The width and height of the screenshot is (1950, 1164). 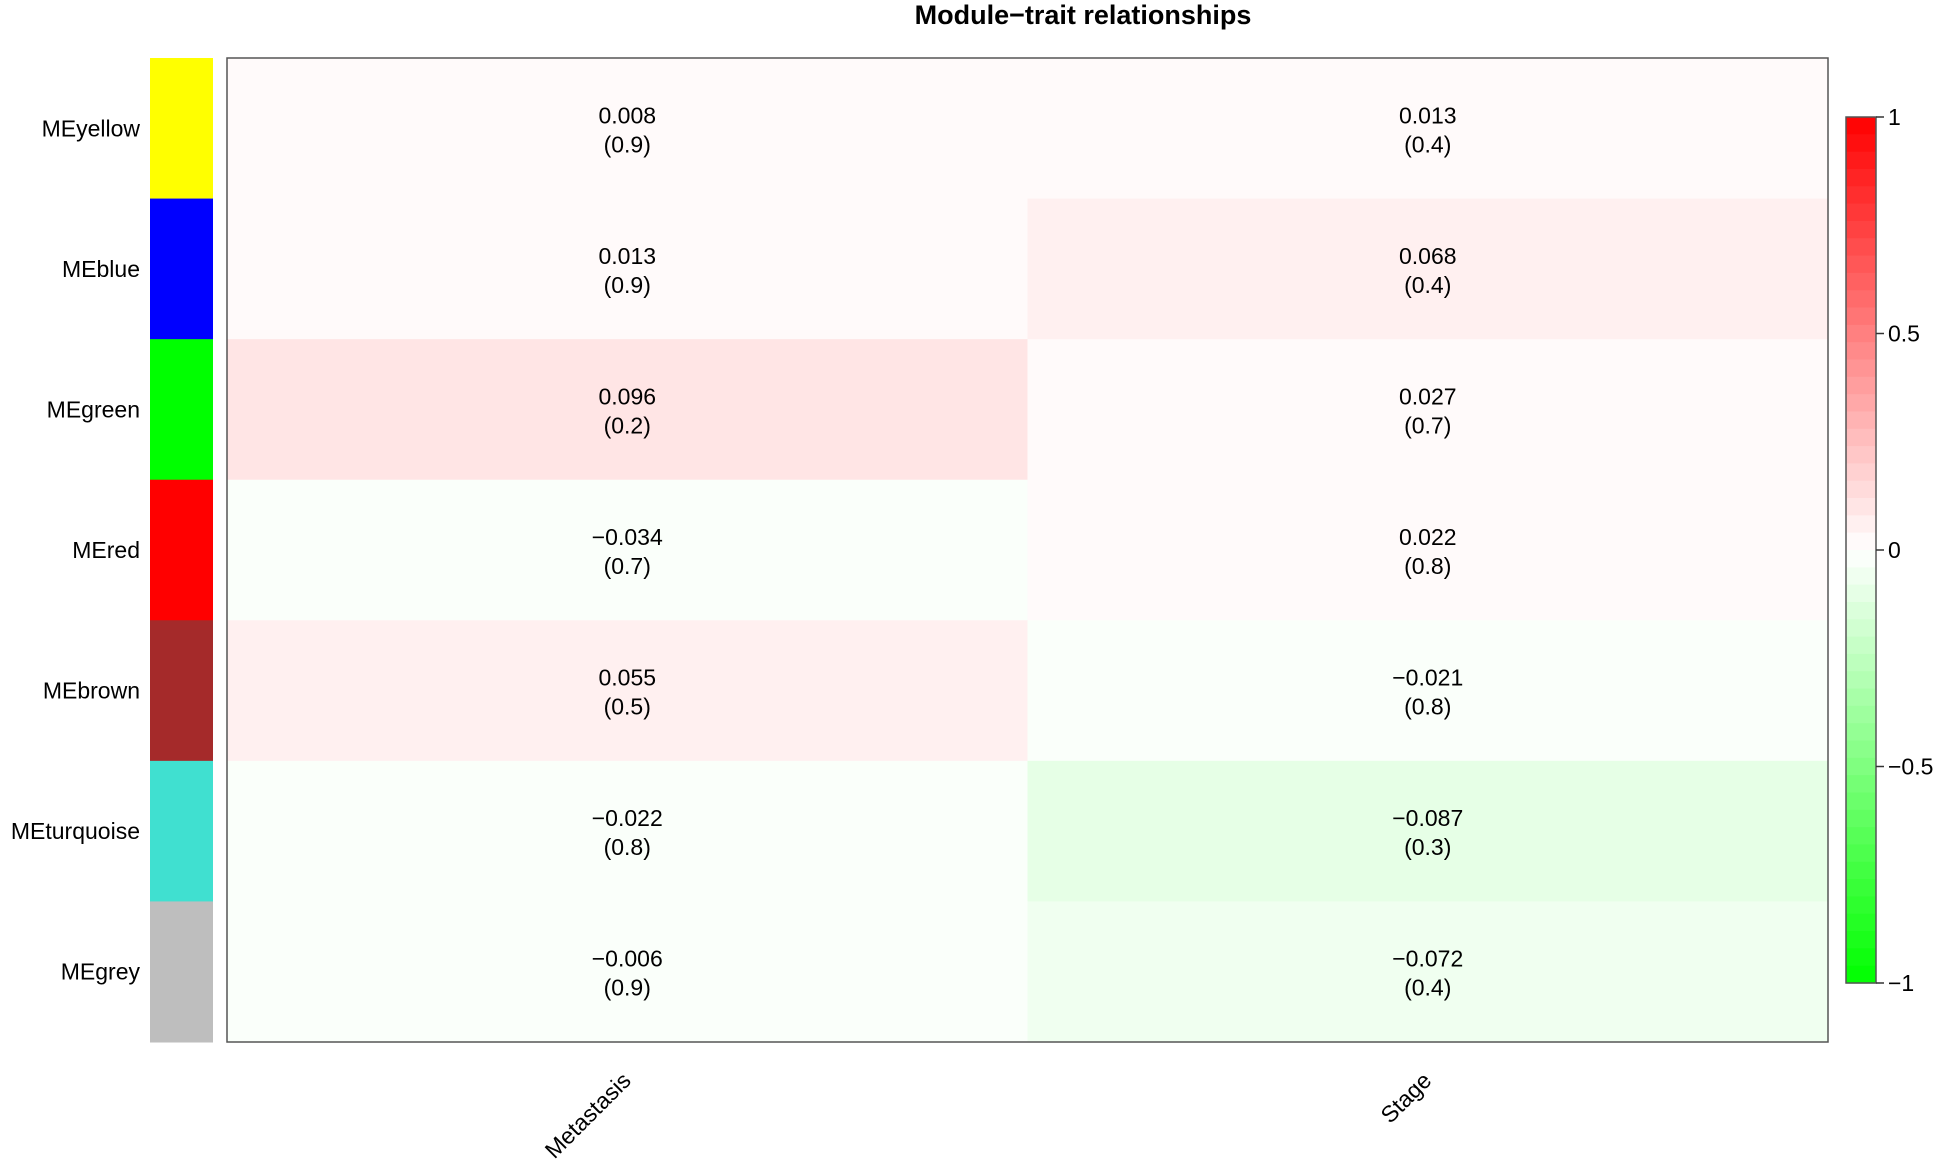 I want to click on cell-correlation-label: −0.022, so click(x=627, y=818).